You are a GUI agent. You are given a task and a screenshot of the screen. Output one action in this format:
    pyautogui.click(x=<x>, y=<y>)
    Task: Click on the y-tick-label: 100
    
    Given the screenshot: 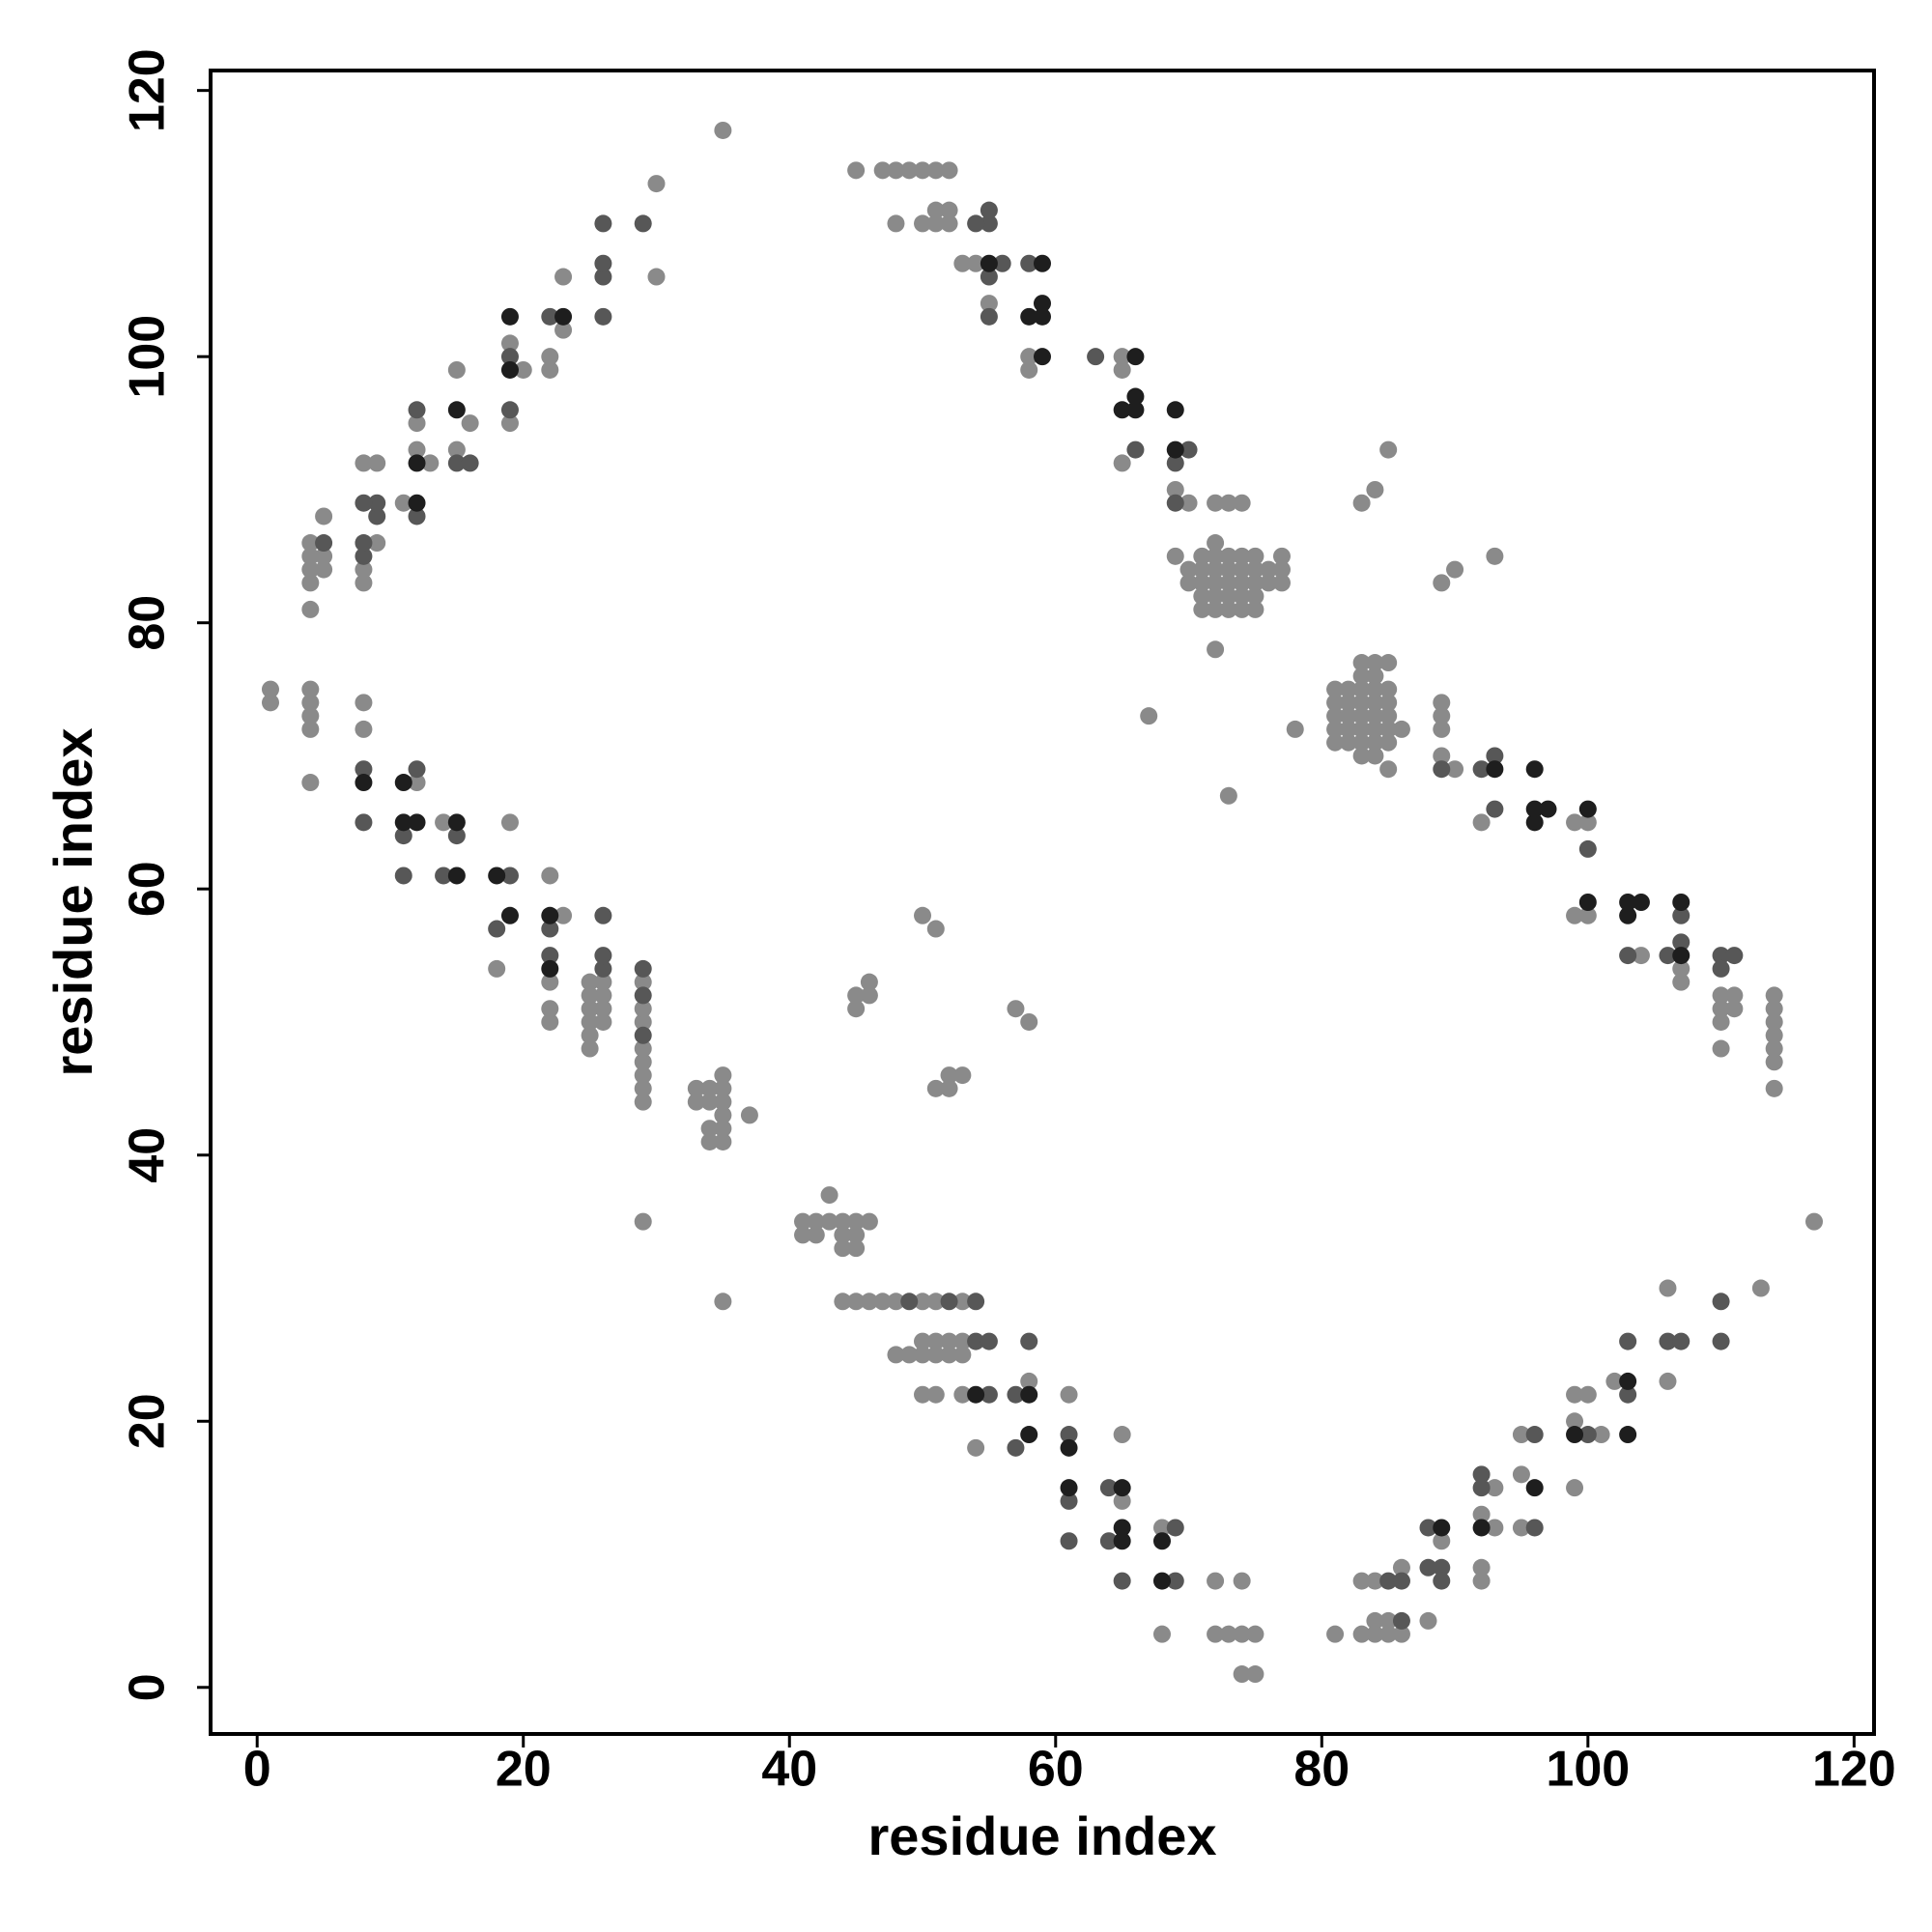 What is the action you would take?
    pyautogui.click(x=148, y=357)
    